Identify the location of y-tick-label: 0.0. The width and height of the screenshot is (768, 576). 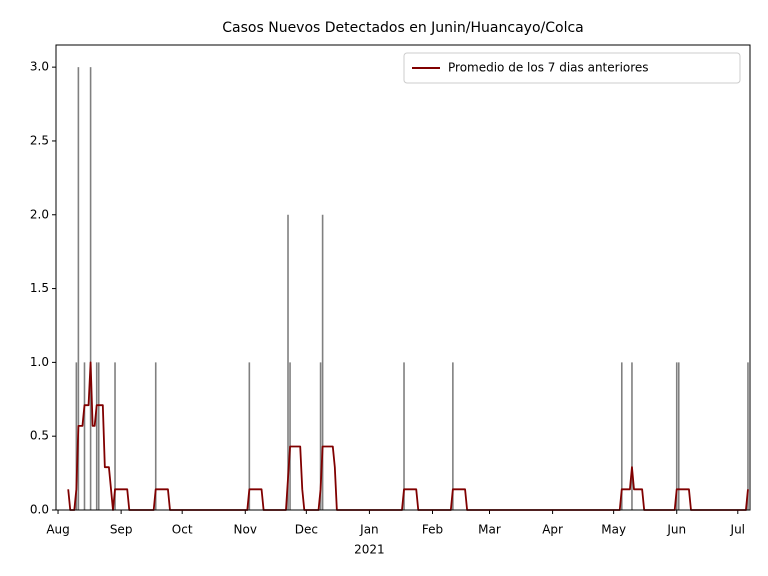
(39, 510).